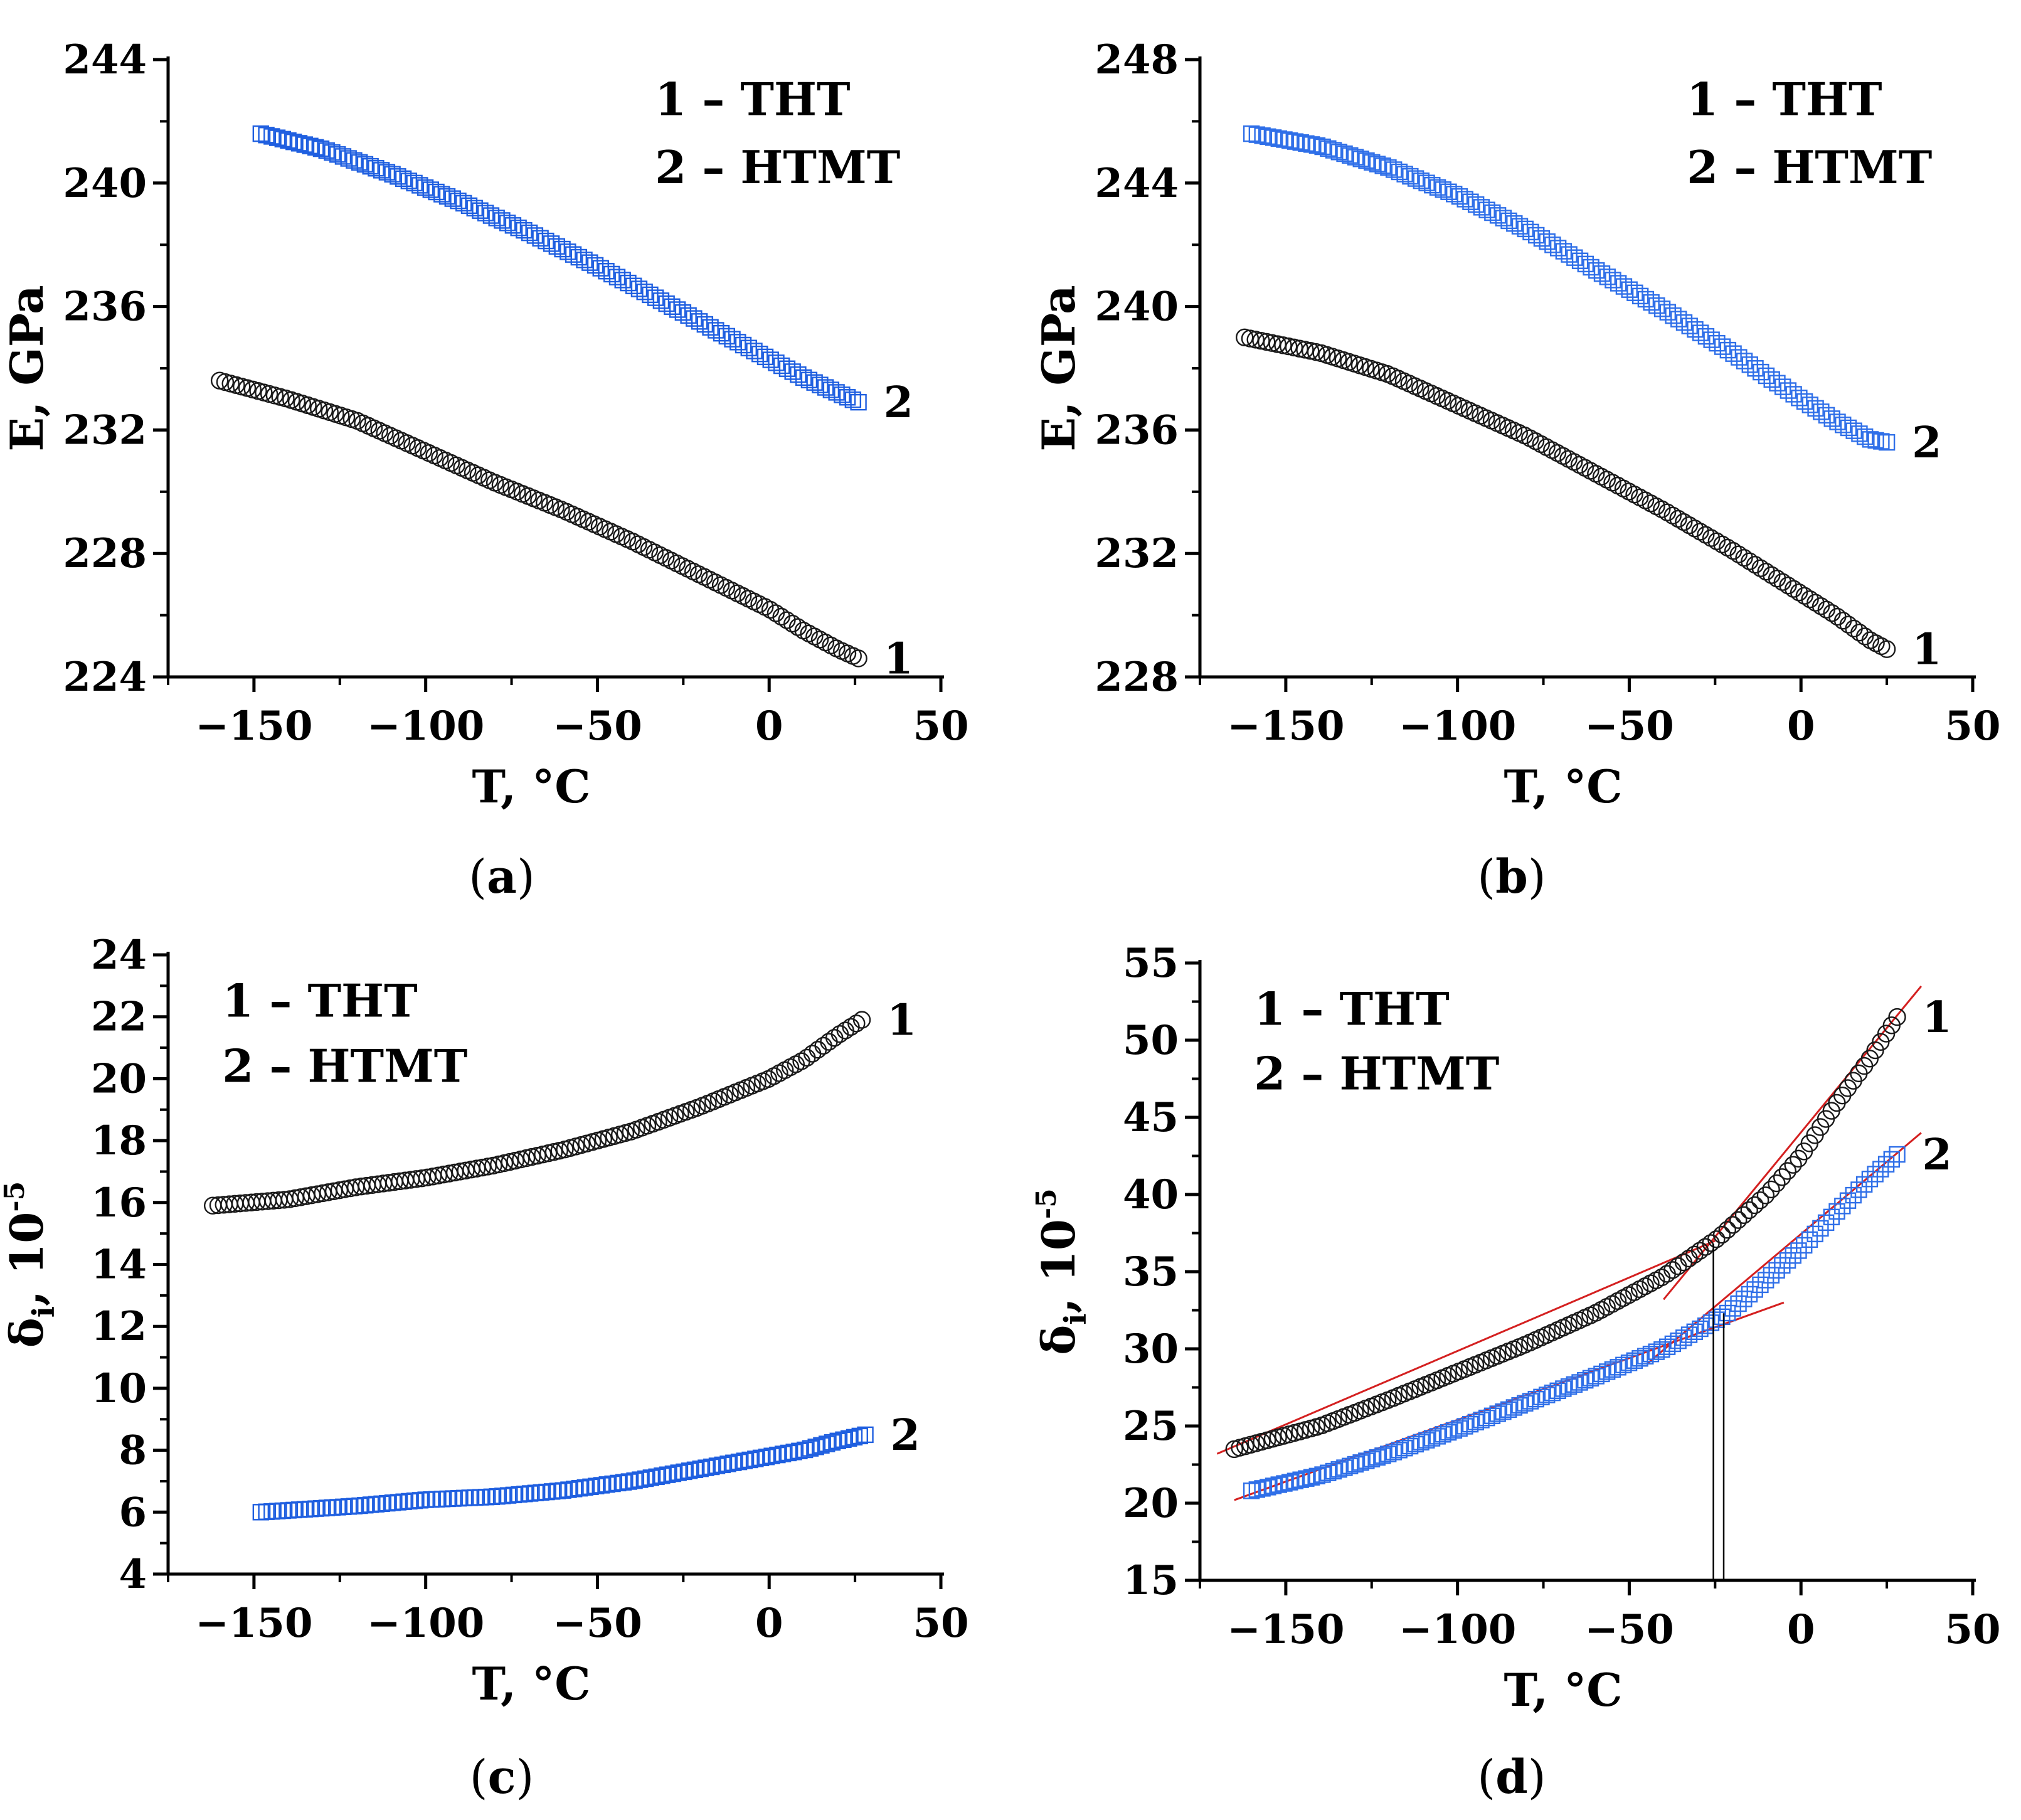  What do you see at coordinates (105, 60) in the screenshot?
I see `y-tick-label: 244` at bounding box center [105, 60].